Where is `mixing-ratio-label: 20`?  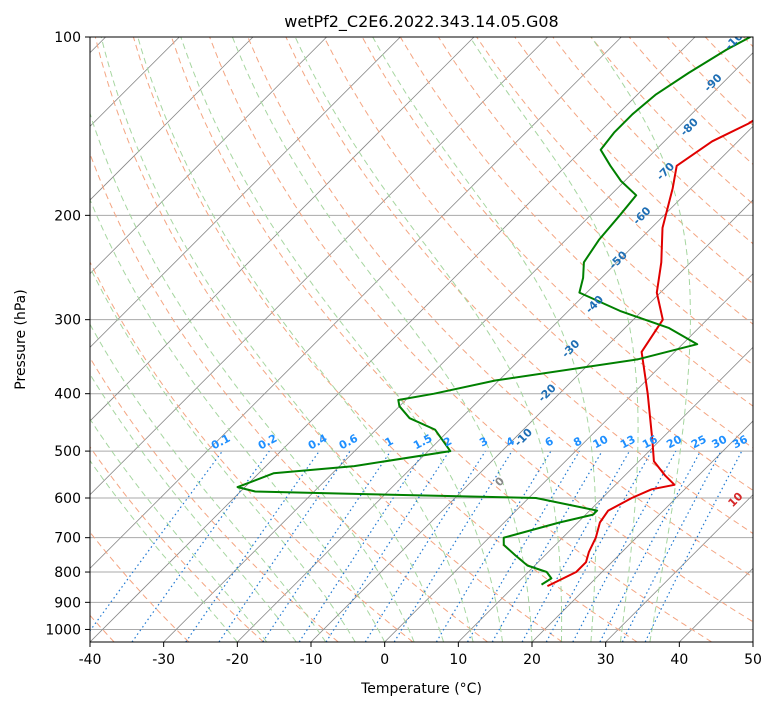 mixing-ratio-label: 20 is located at coordinates (674, 441).